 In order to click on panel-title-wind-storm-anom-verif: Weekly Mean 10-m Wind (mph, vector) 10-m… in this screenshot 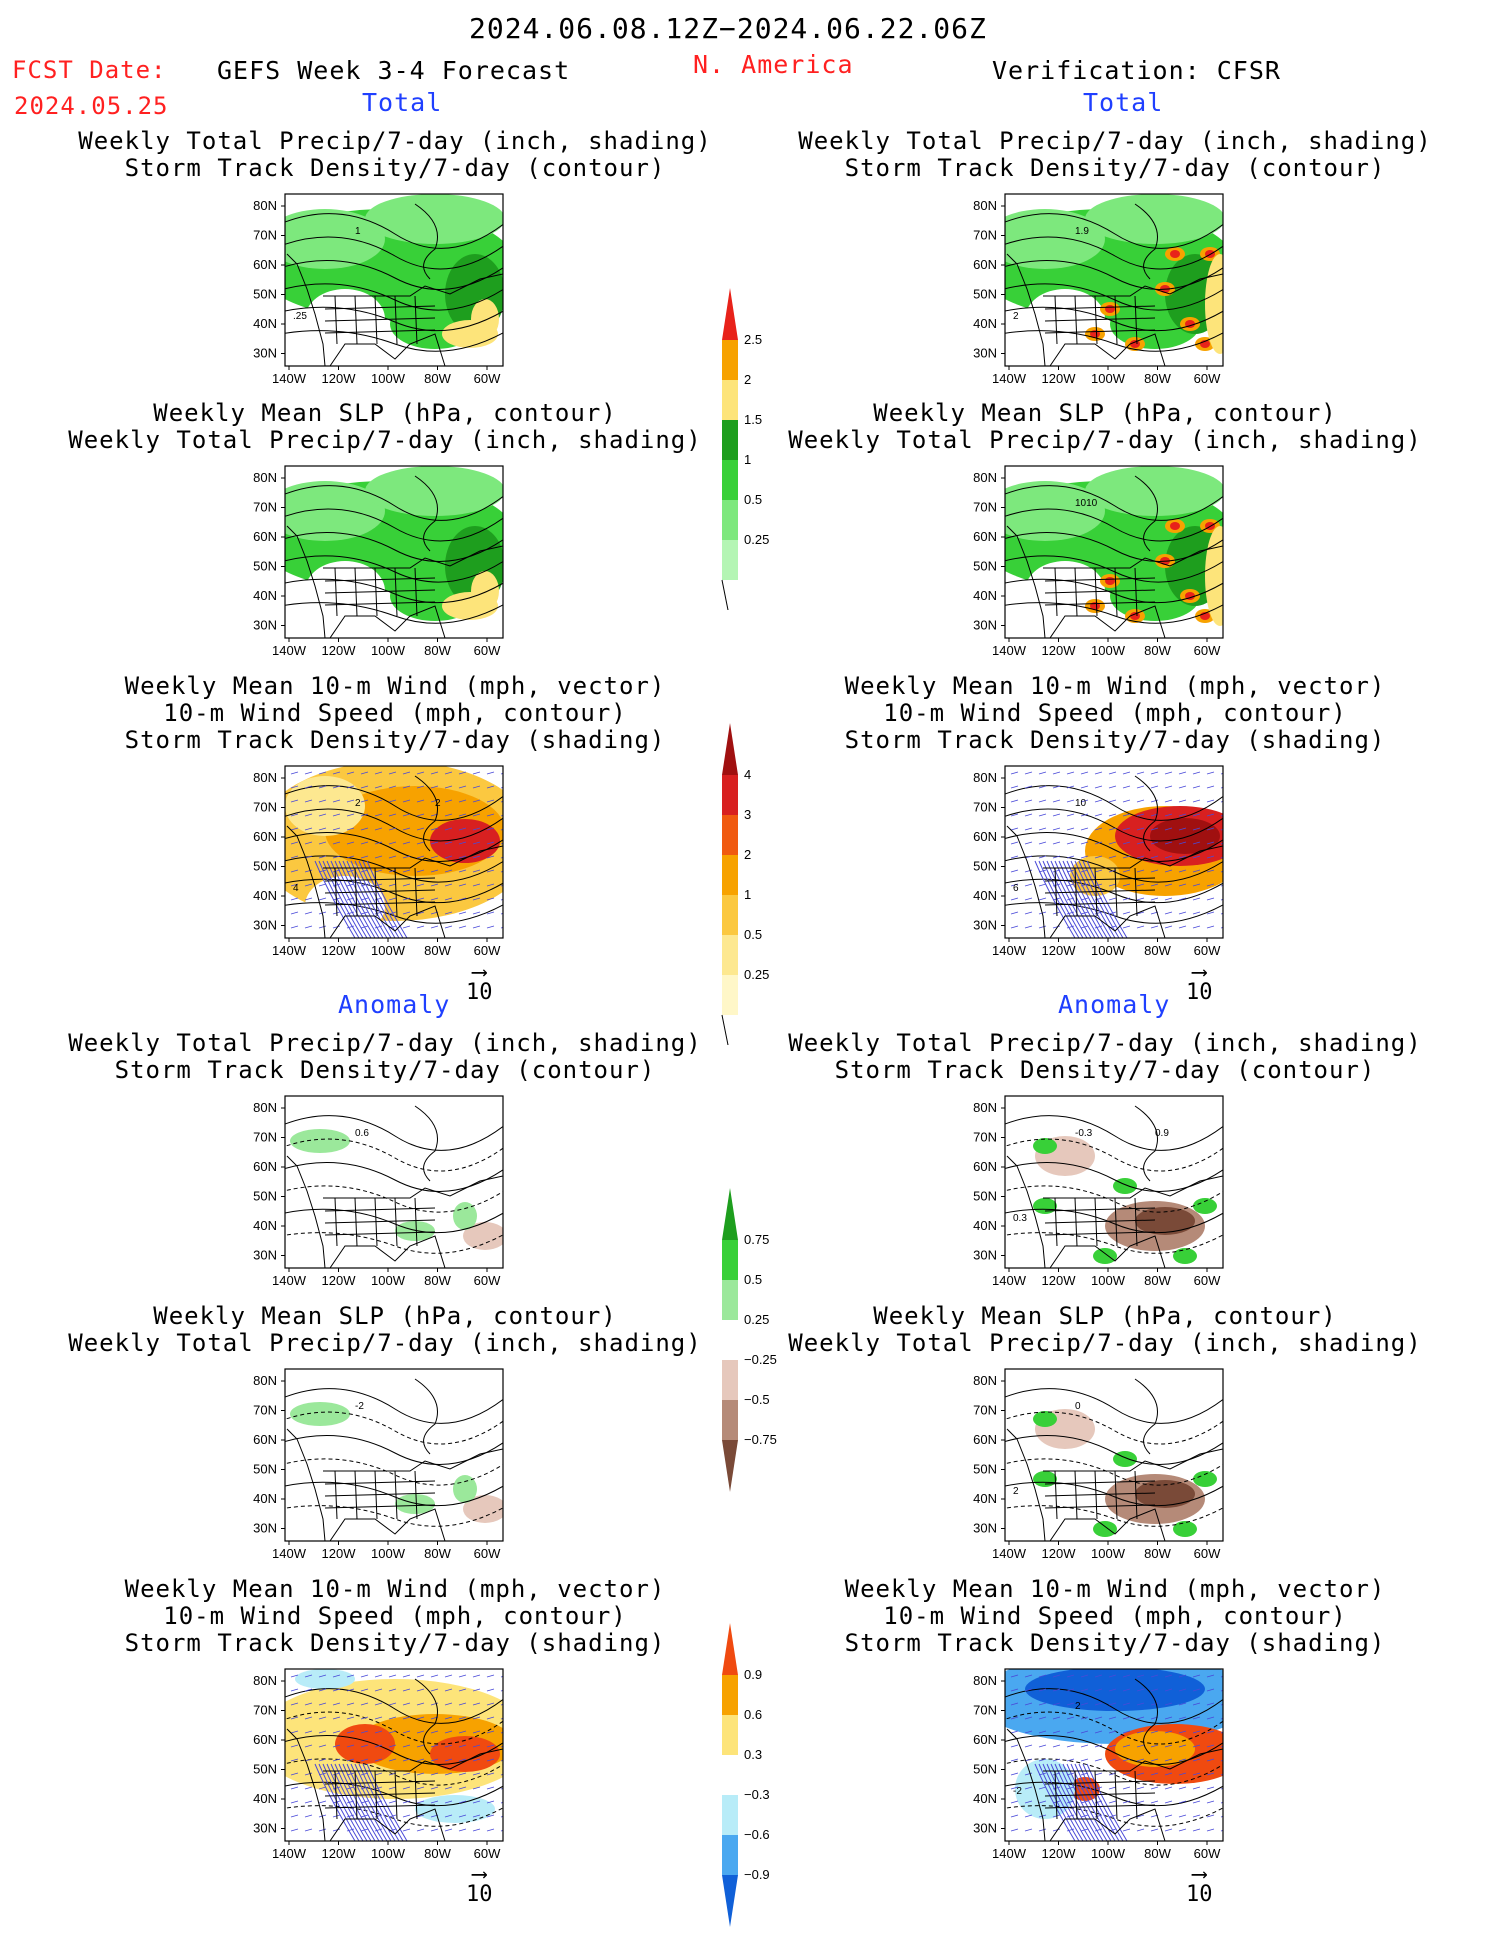, I will do `click(1113, 1616)`.